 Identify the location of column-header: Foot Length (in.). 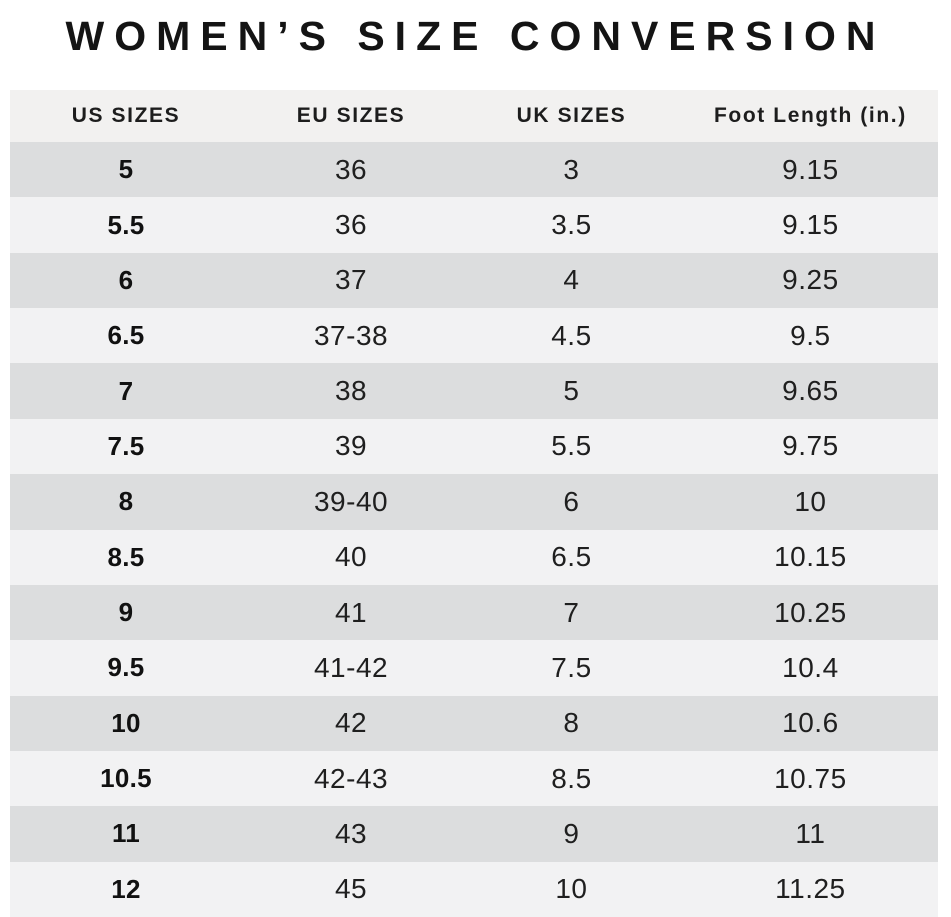
(810, 115).